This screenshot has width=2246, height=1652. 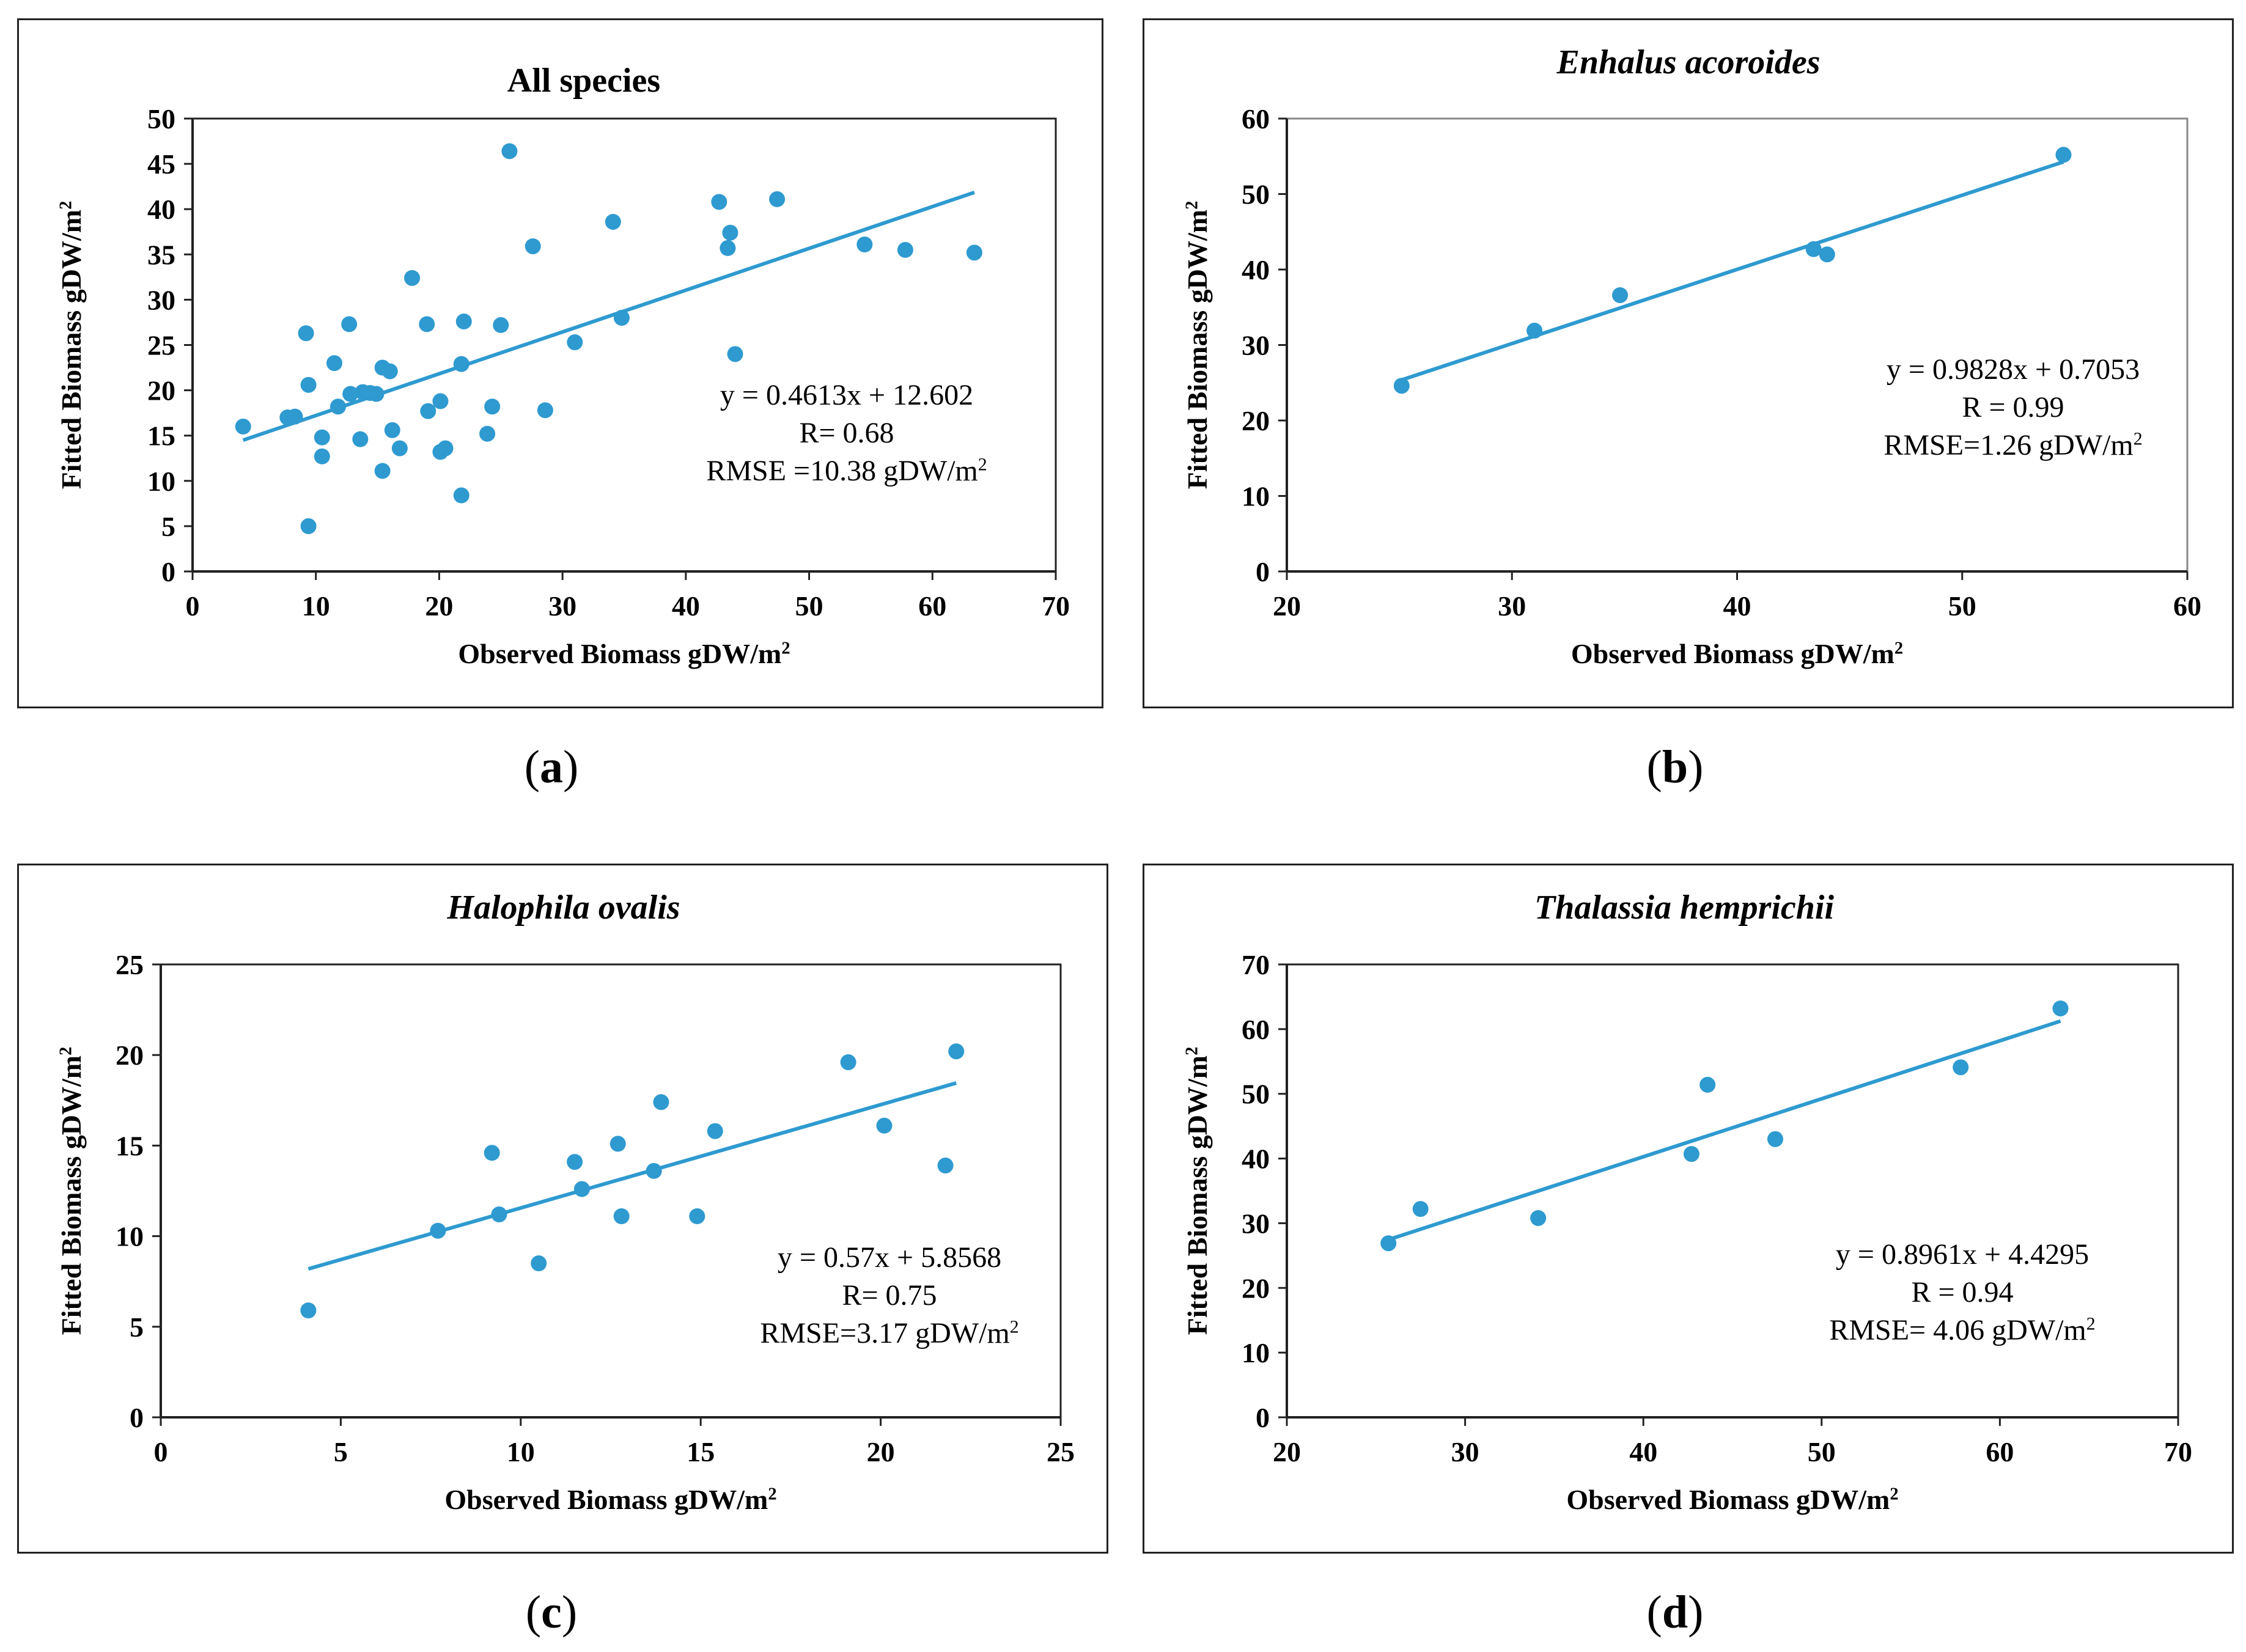 I want to click on y-axis-label: Fitted Biomass gDW/m2, so click(x=71, y=345).